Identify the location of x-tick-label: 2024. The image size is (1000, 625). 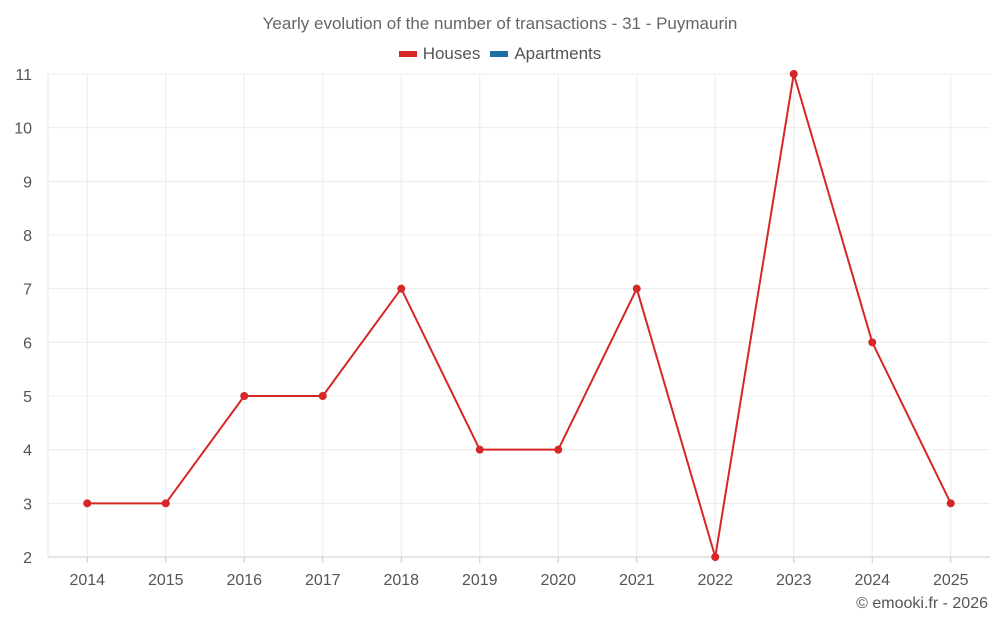
(872, 580).